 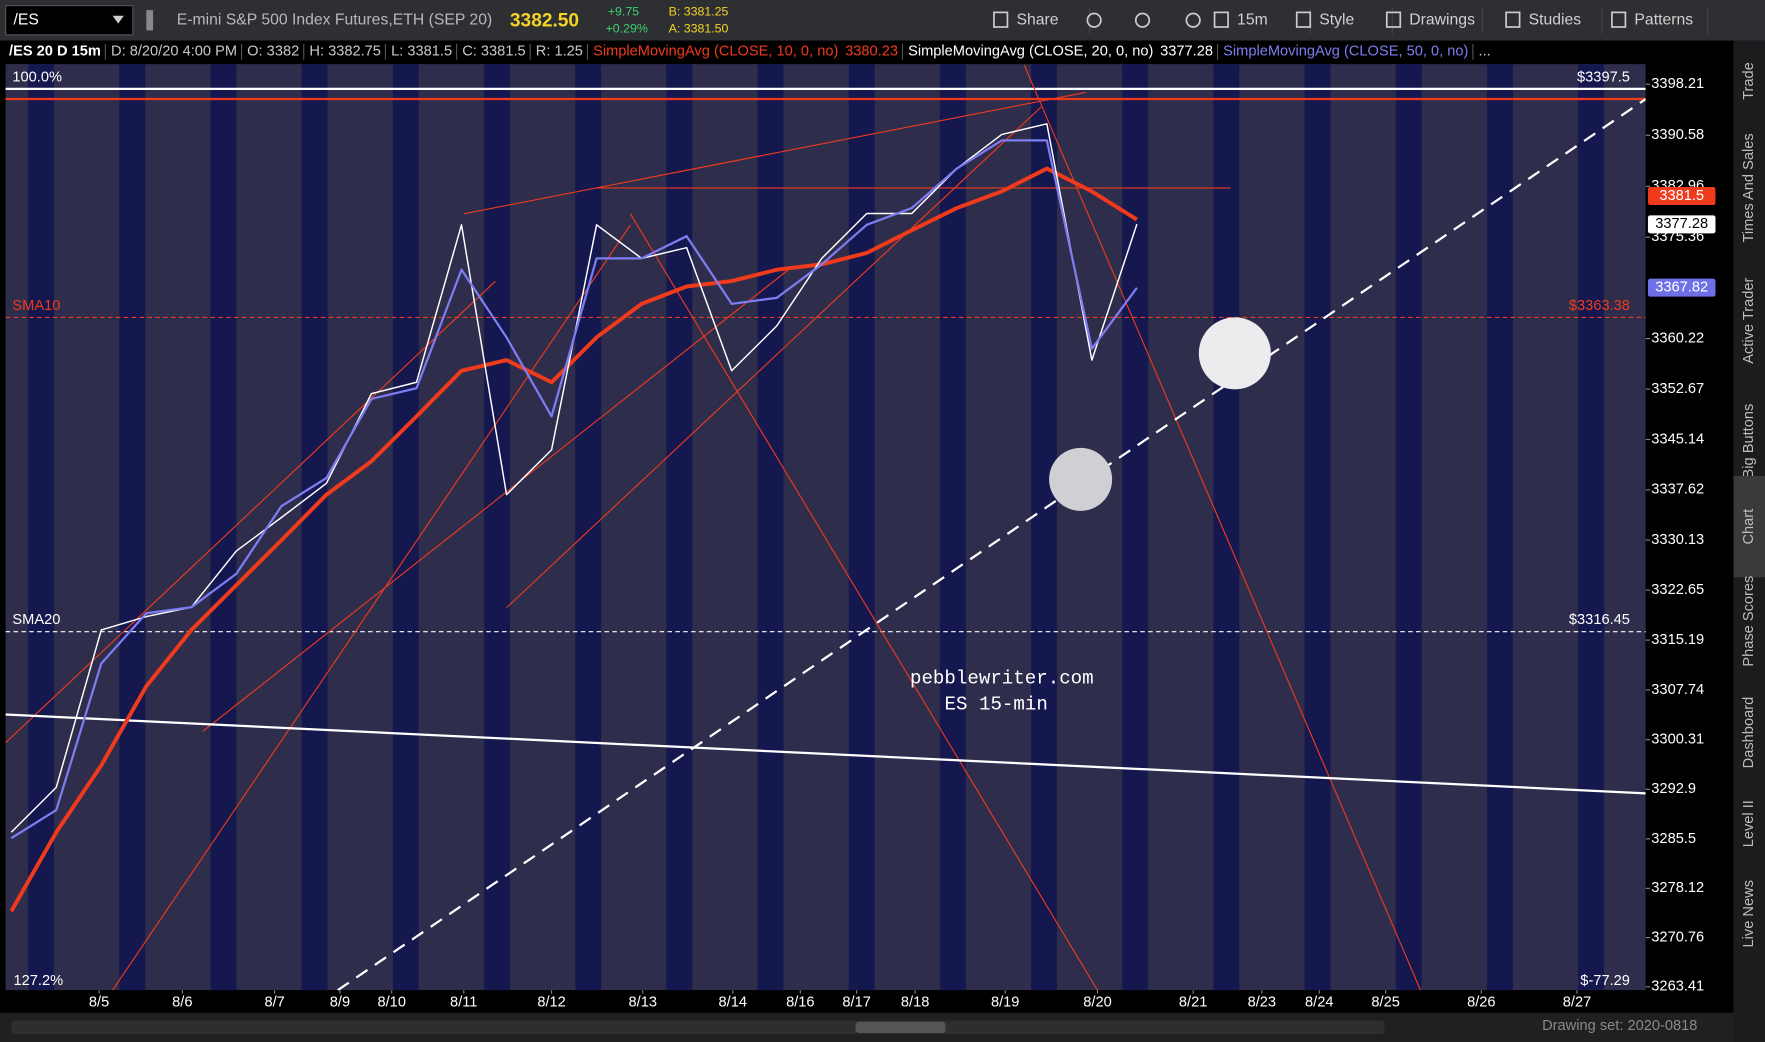 What do you see at coordinates (1336, 19) in the screenshot?
I see `button-label: Style` at bounding box center [1336, 19].